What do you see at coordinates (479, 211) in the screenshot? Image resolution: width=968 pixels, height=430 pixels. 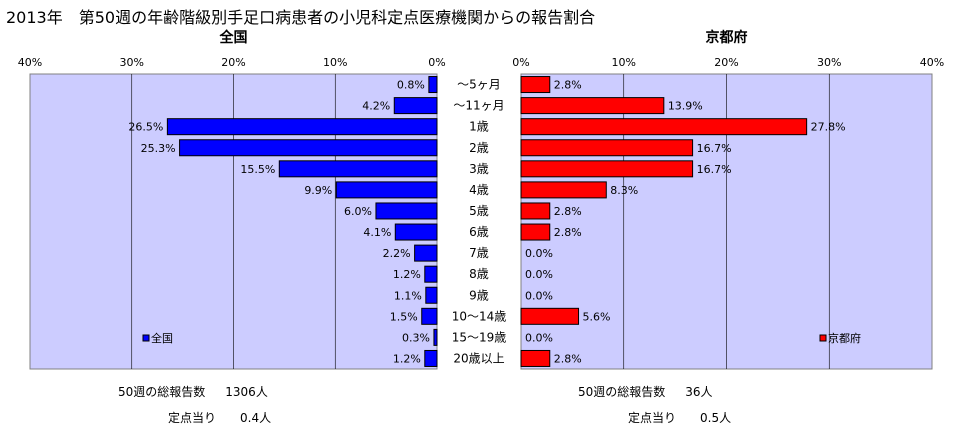 I see `category-label: 5歳` at bounding box center [479, 211].